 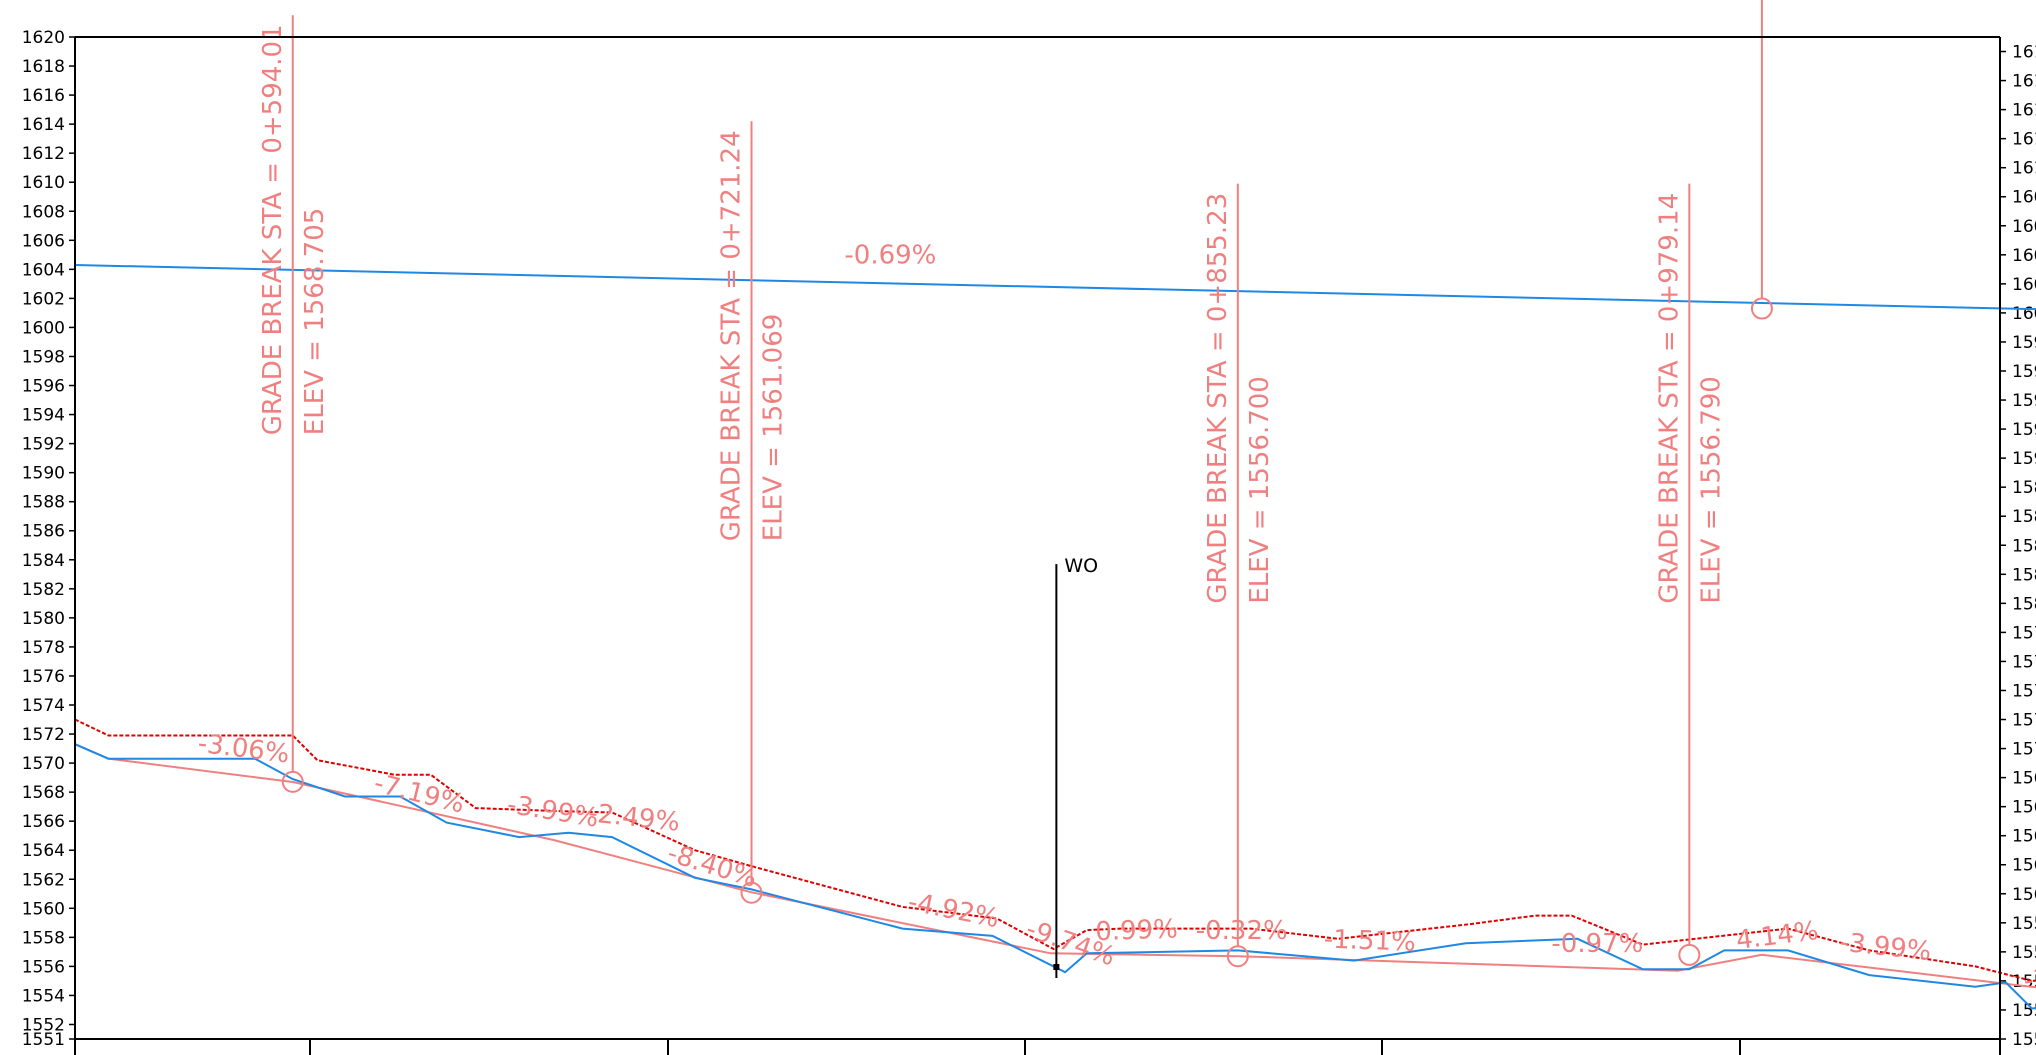 I want to click on top-slope-label: -0.69%, so click(x=890, y=255).